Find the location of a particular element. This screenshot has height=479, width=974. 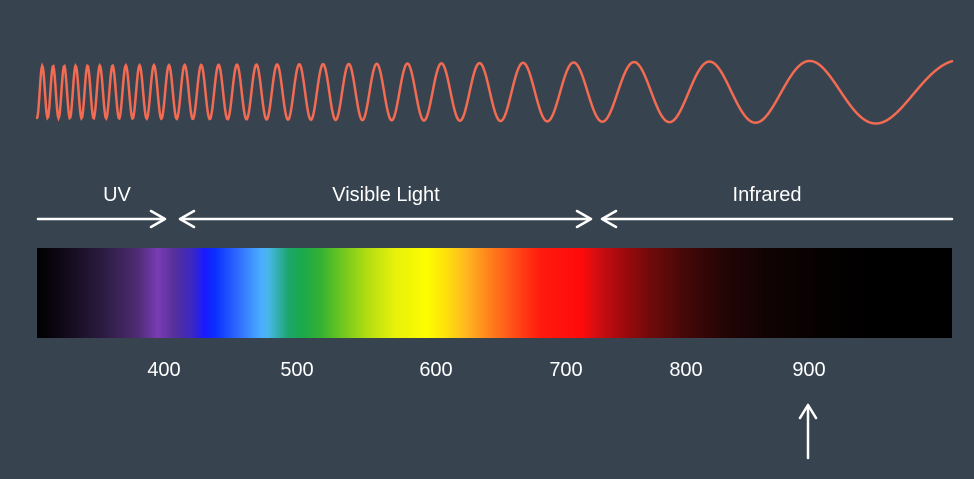

region-arrows is located at coordinates (495, 219).